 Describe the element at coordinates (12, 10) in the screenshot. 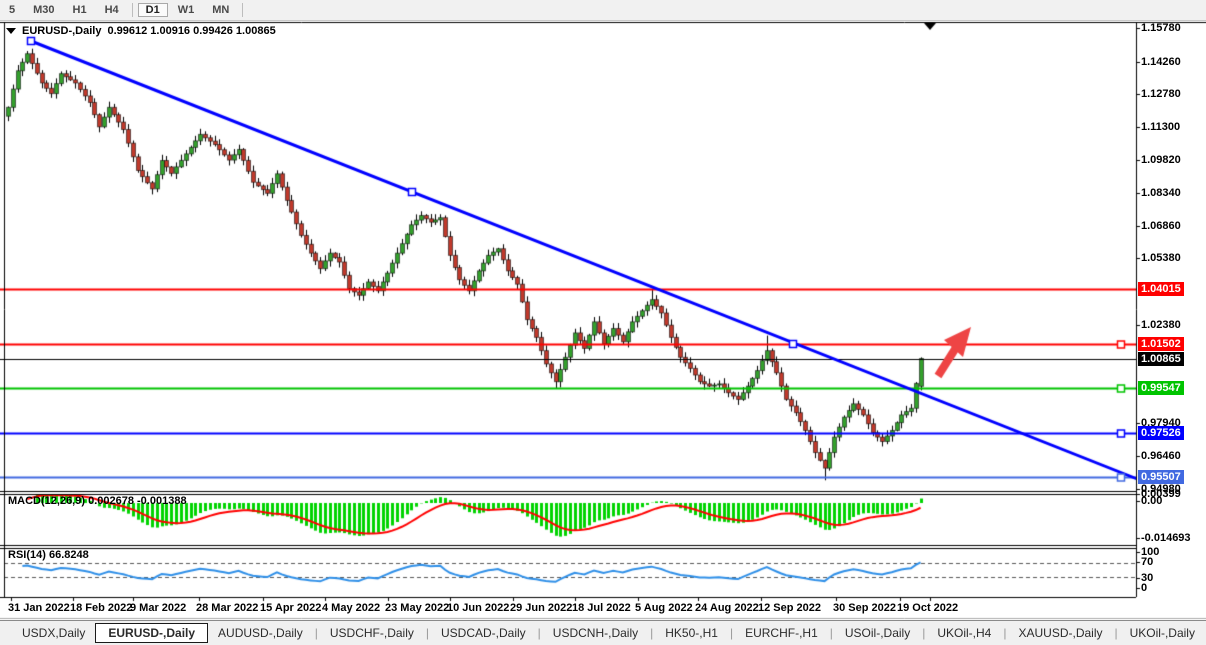

I see `timeframe-button-5: 5` at that location.